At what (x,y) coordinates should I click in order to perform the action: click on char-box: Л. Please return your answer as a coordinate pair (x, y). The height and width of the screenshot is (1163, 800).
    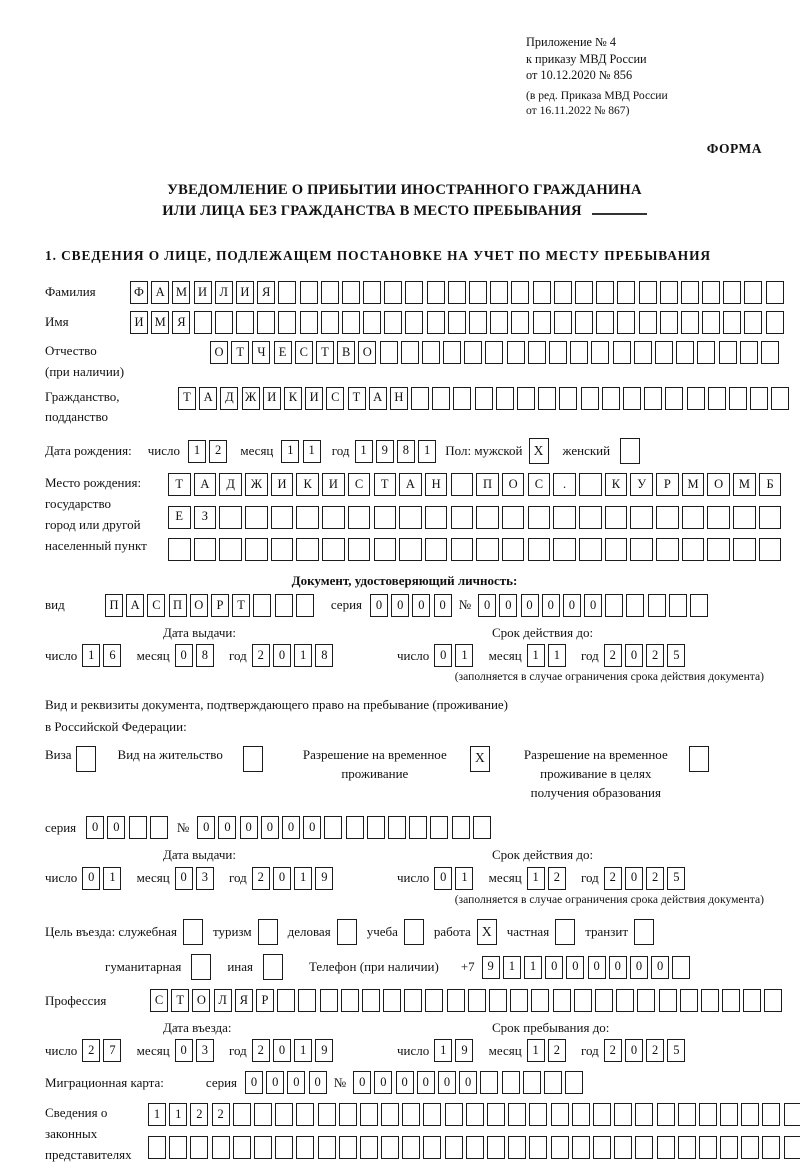
    Looking at the image, I should click on (223, 292).